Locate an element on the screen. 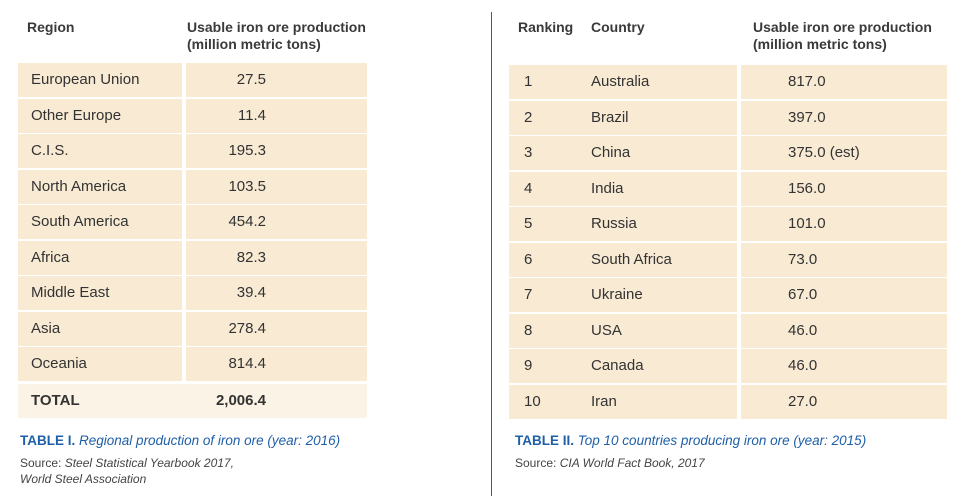  divider is located at coordinates (491, 254).